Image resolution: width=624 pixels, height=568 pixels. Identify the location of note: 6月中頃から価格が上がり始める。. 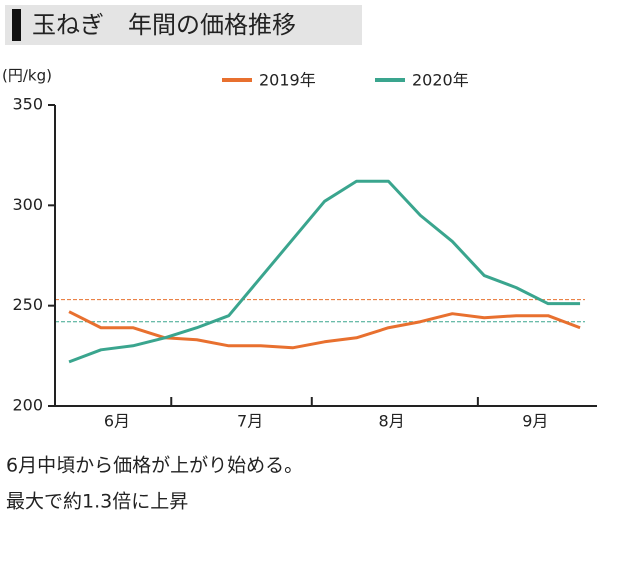
(154, 466).